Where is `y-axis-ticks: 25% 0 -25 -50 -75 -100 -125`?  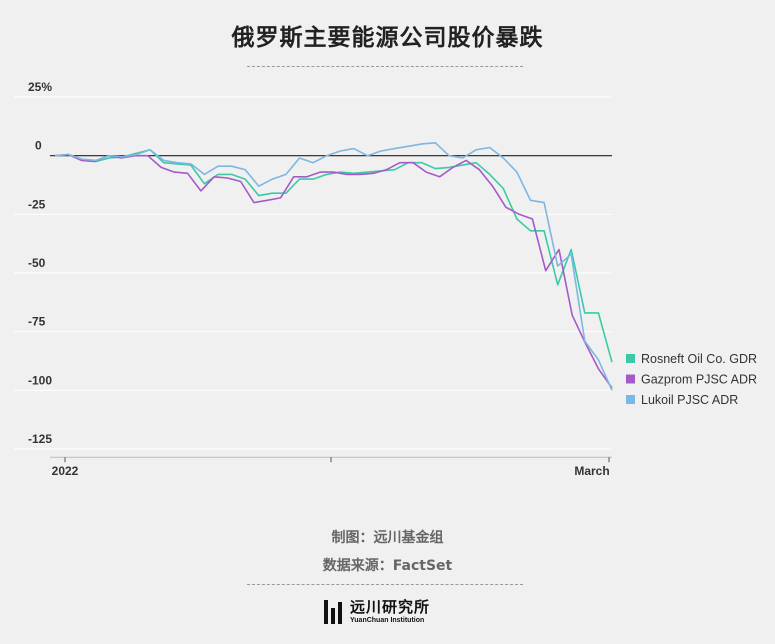 y-axis-ticks: 25% 0 -25 -50 -75 -100 -125 is located at coordinates (40, 263).